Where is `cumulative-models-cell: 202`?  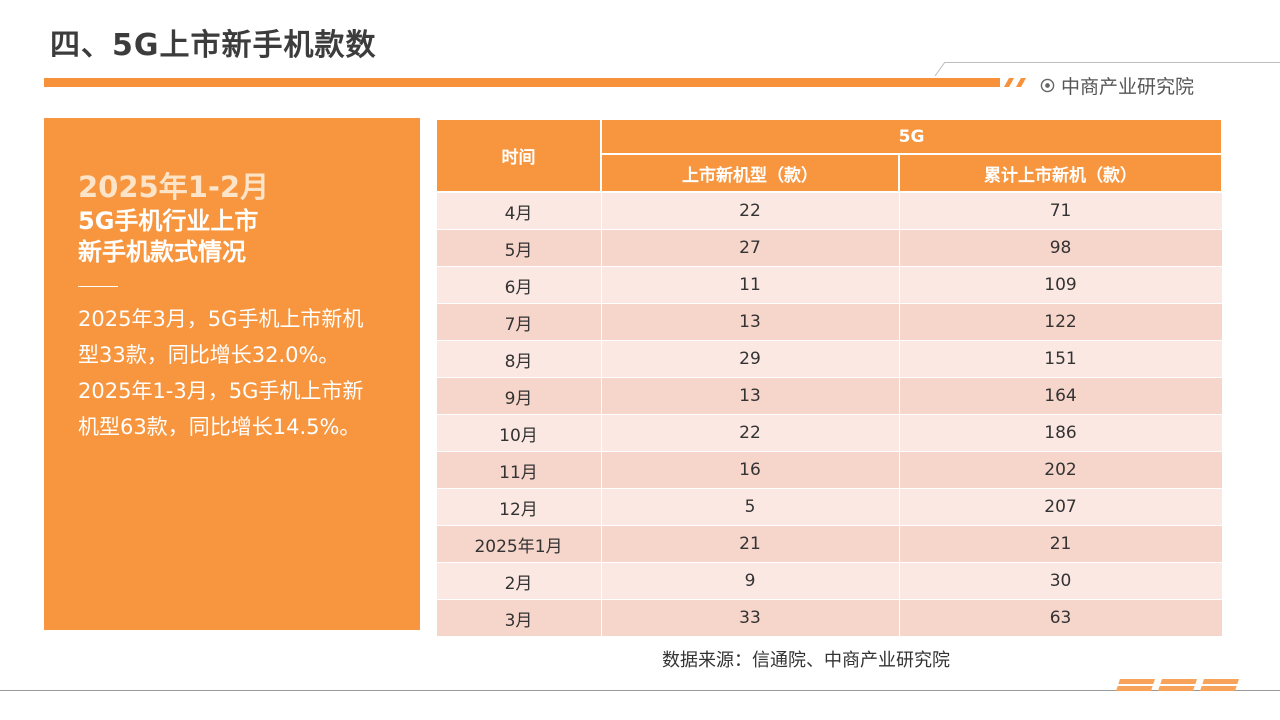 cumulative-models-cell: 202 is located at coordinates (1060, 470).